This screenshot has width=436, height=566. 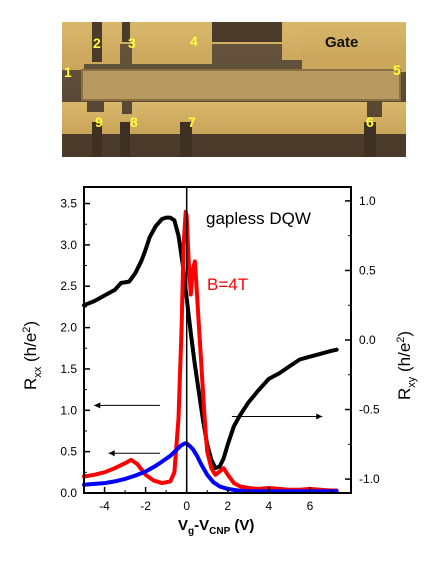 What do you see at coordinates (32, 355) in the screenshot?
I see `left-y-axis-label: Rxx (h/e2)` at bounding box center [32, 355].